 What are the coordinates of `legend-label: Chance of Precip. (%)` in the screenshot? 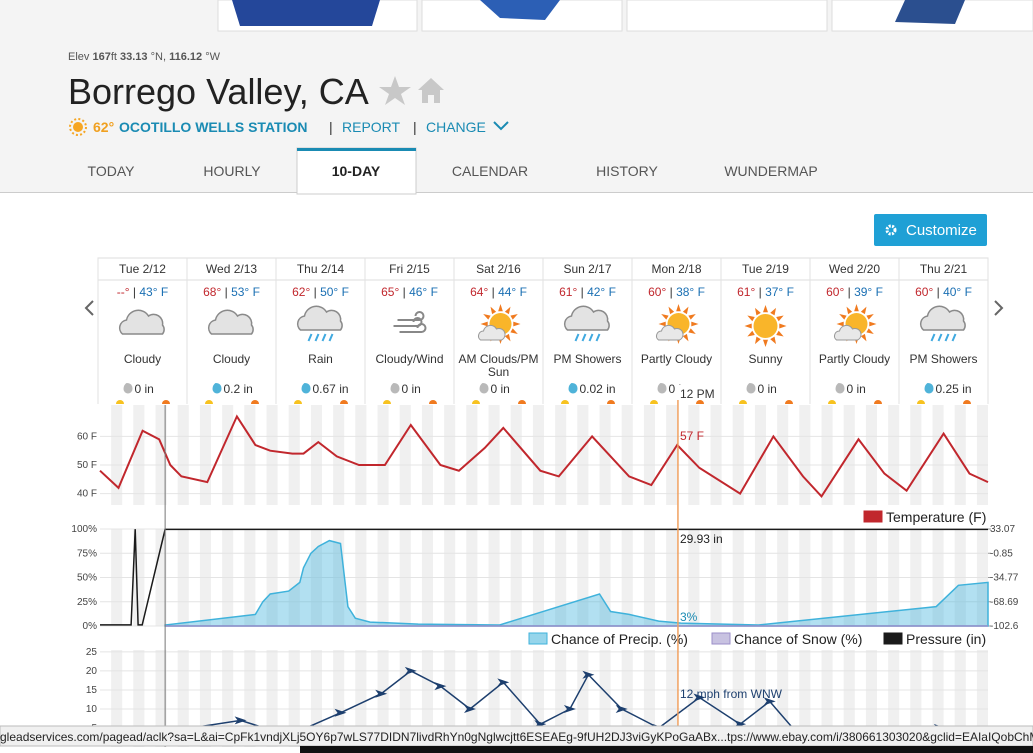 It's located at (619, 639).